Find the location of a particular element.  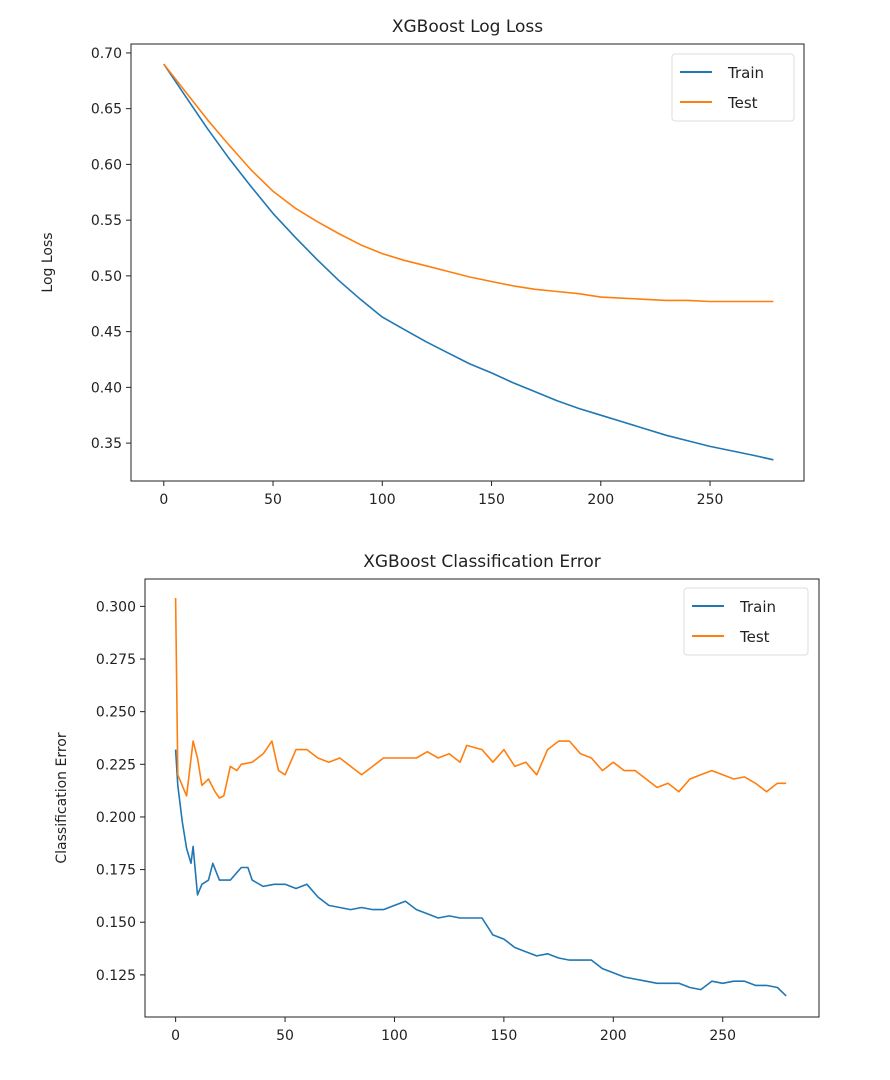

y-tick-label: 0.45 is located at coordinates (106, 333).